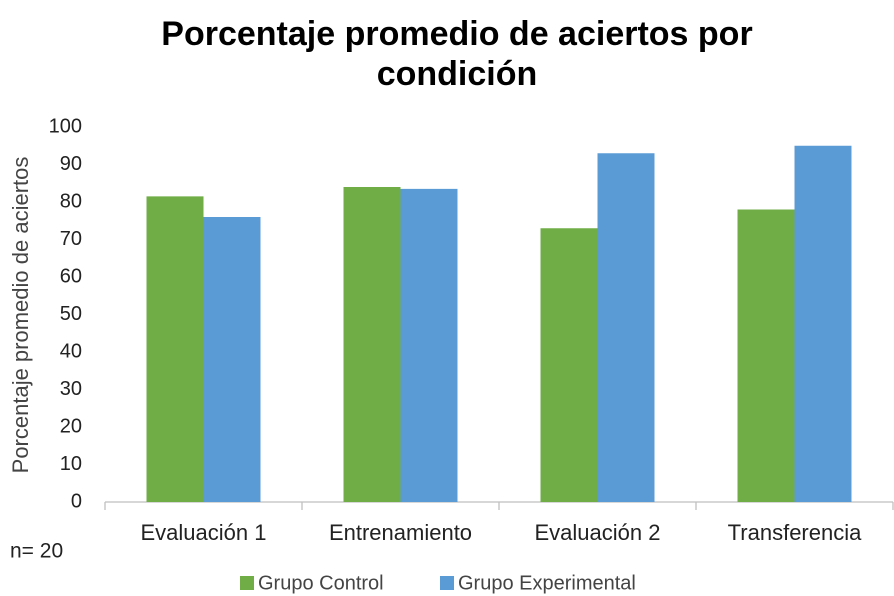 This screenshot has width=894, height=596. Describe the element at coordinates (36, 551) in the screenshot. I see `annotation: n= 20` at that location.